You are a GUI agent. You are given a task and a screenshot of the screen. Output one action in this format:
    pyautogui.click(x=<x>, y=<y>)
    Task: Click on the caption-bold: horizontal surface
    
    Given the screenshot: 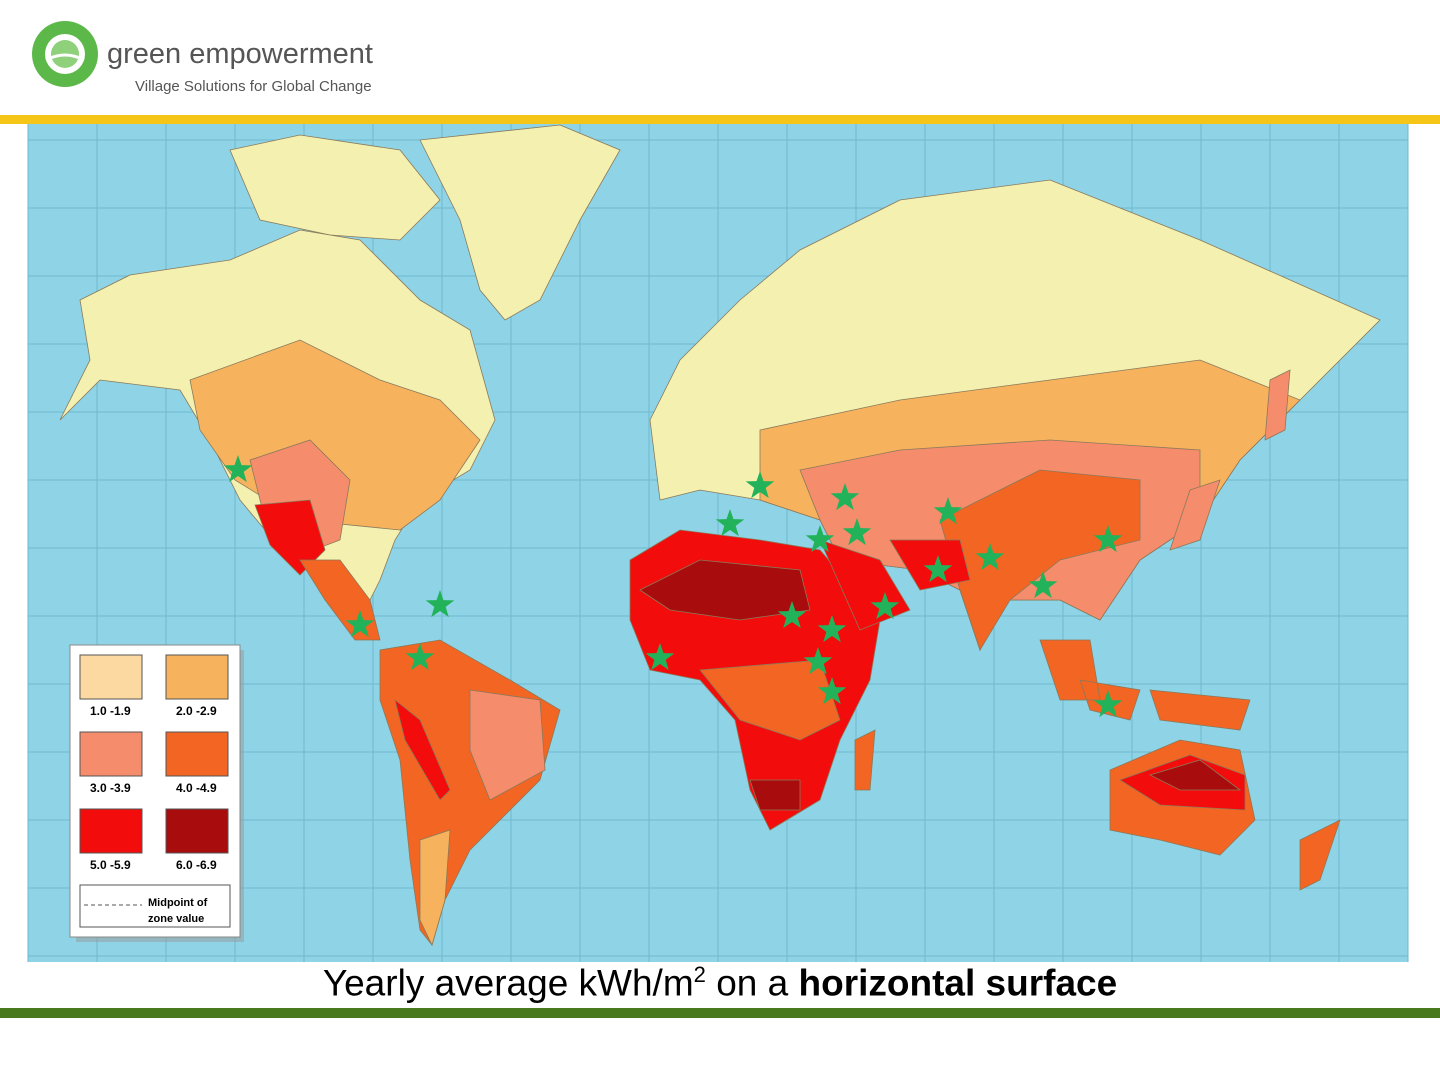 What is the action you would take?
    pyautogui.click(x=958, y=983)
    